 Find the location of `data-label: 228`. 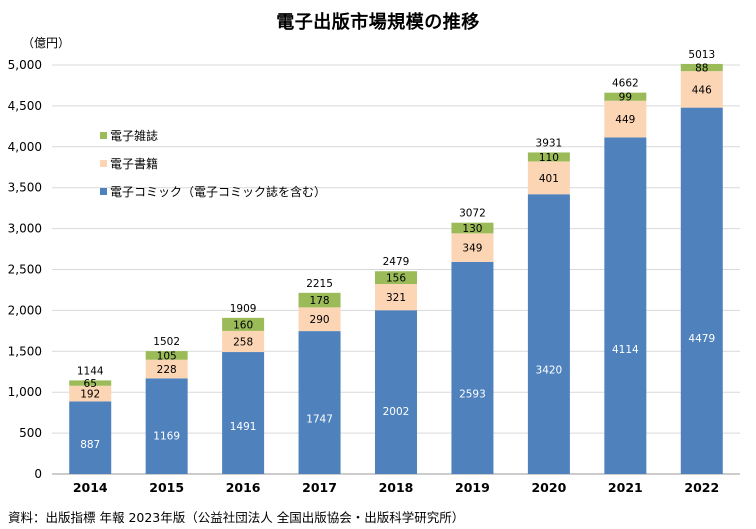

data-label: 228 is located at coordinates (167, 370).